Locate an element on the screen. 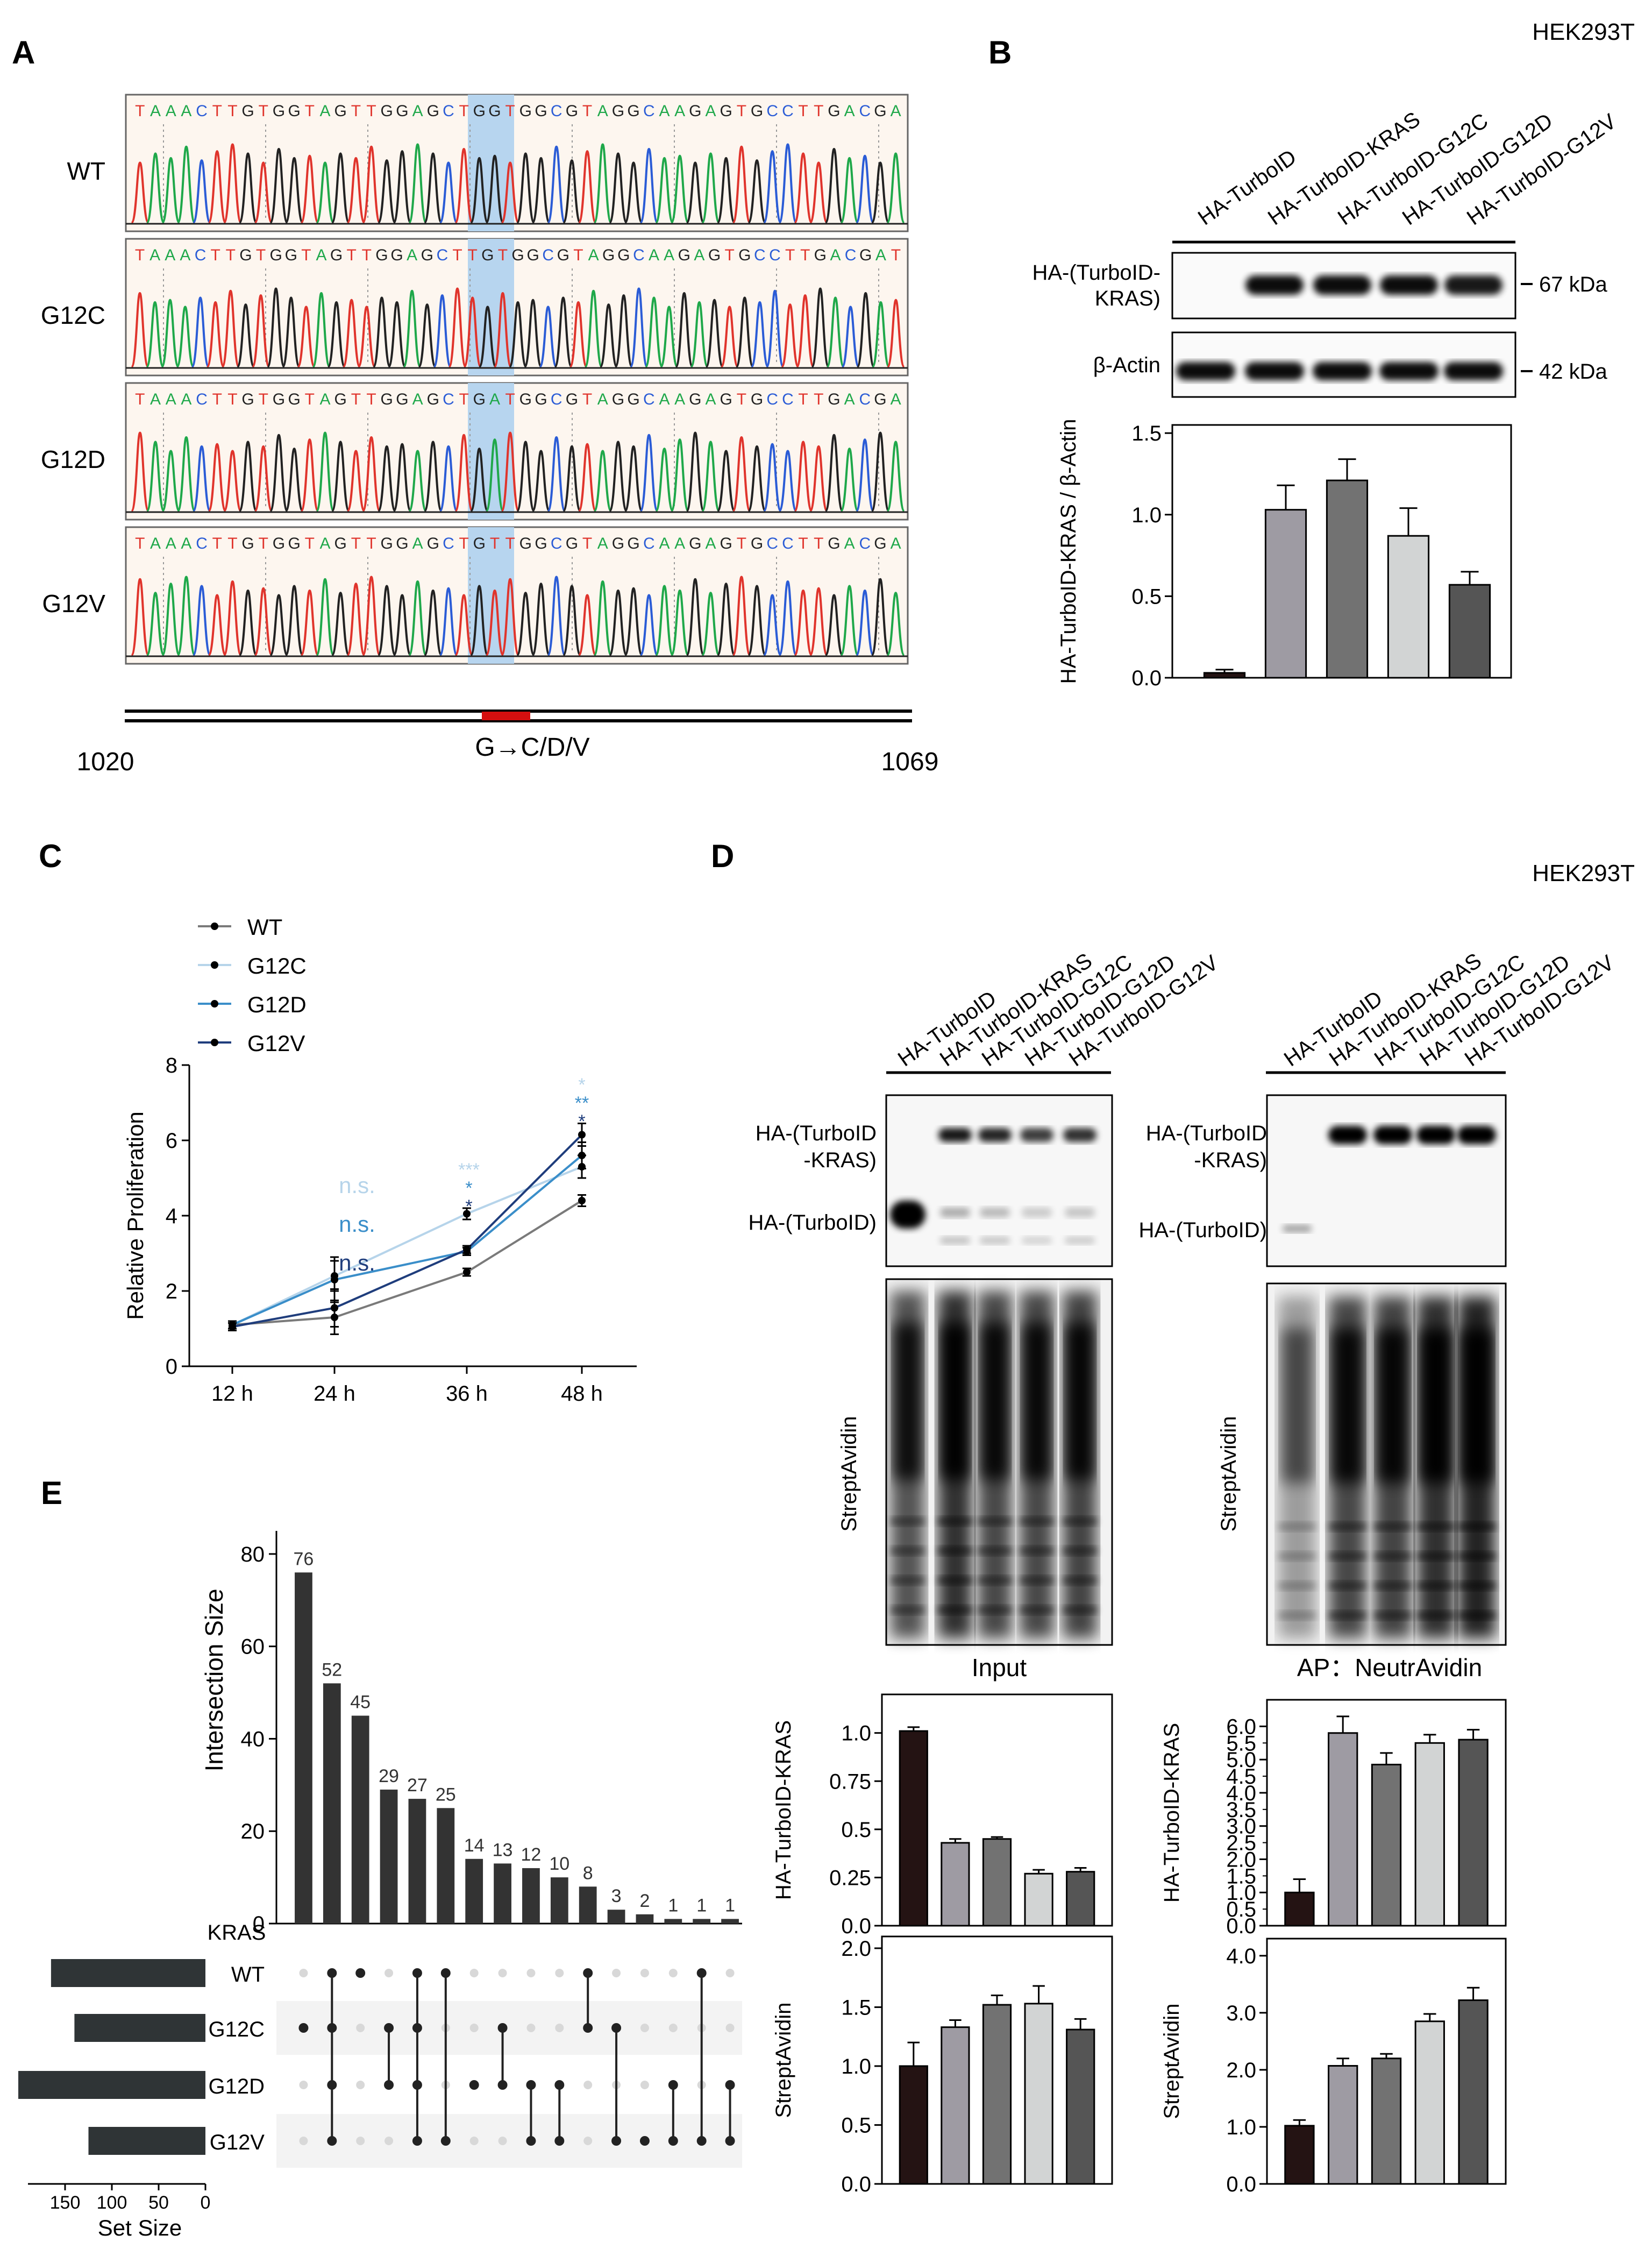 Image resolution: width=1652 pixels, height=2242 pixels. y-tick-label: 1.5 is located at coordinates (856, 2007).